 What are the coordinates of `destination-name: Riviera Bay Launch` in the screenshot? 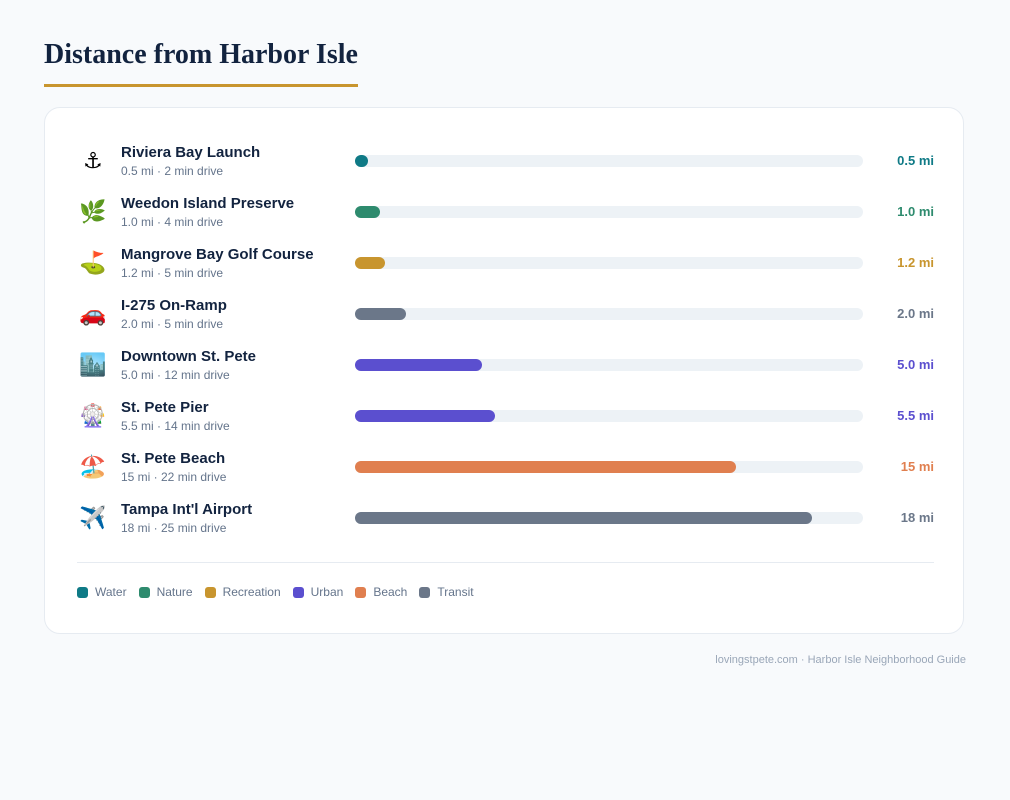 It's located at (191, 152).